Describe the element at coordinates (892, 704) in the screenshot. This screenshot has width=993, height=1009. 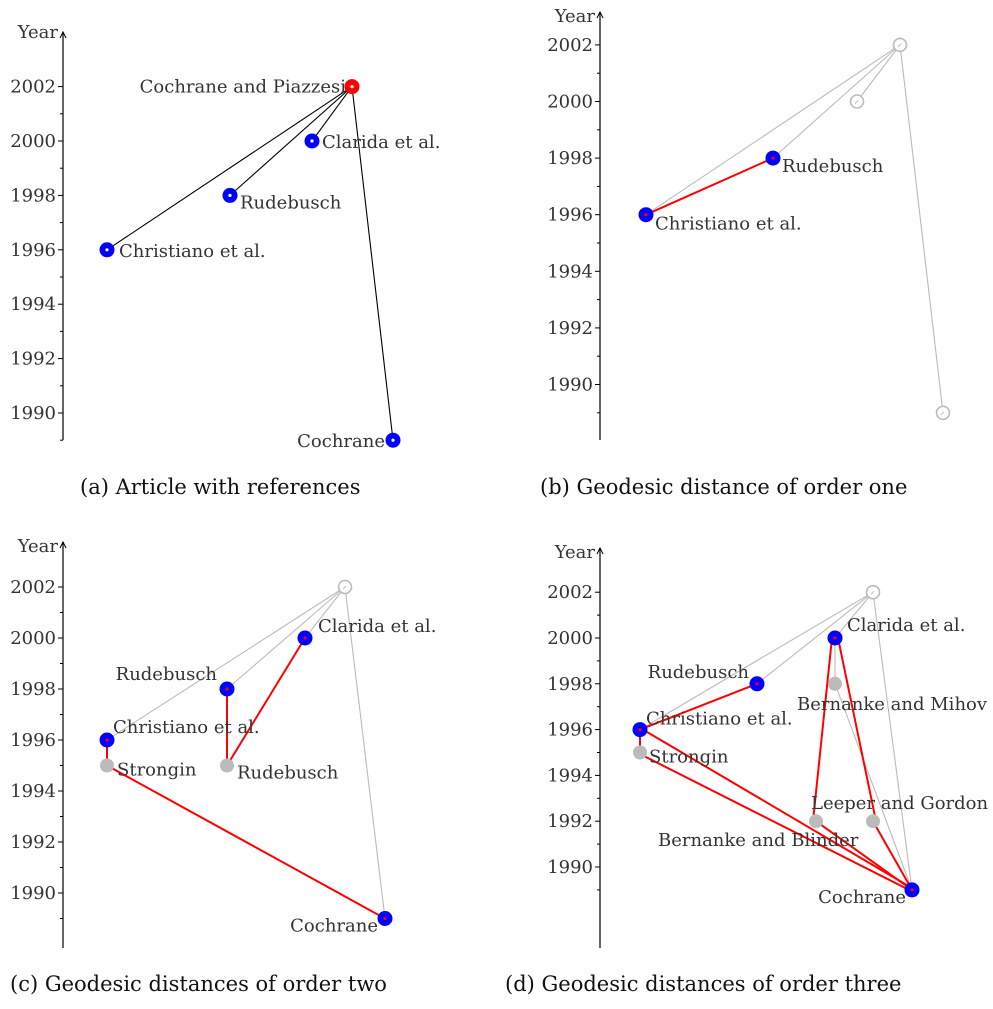
I see `node-label: Bernanke and Mihov` at that location.